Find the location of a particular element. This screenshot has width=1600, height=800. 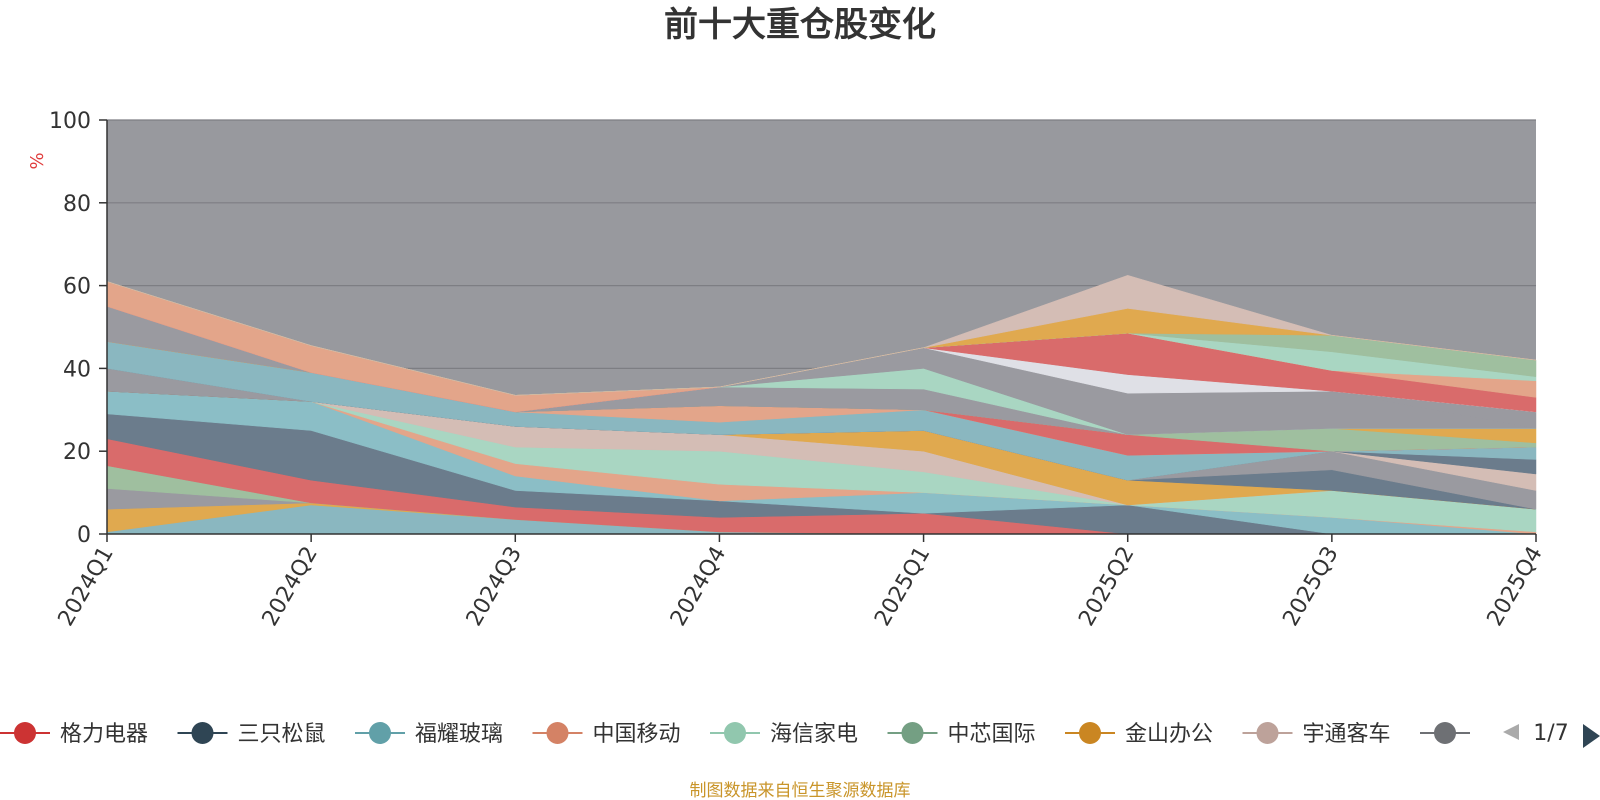

y-tick-label: 40 is located at coordinates (77, 369).